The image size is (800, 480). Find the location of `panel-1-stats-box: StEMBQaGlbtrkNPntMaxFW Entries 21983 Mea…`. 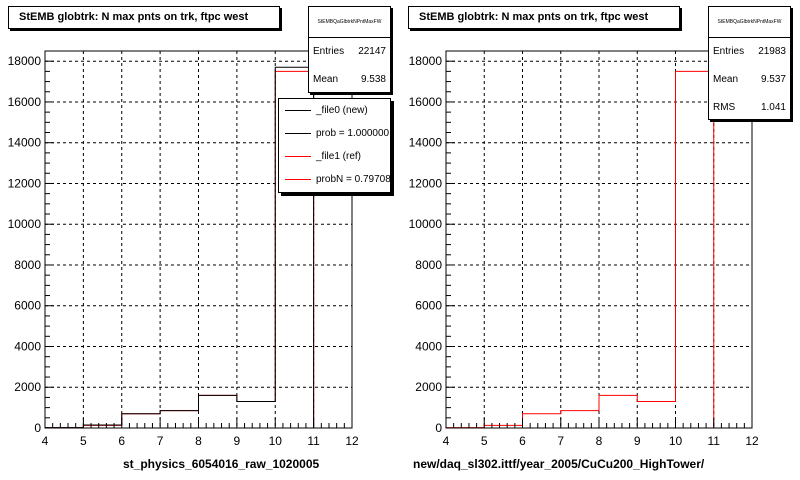

panel-1-stats-box: StEMBQaGlbtrkNPntMaxFW Entries 21983 Mea… is located at coordinates (749, 63).